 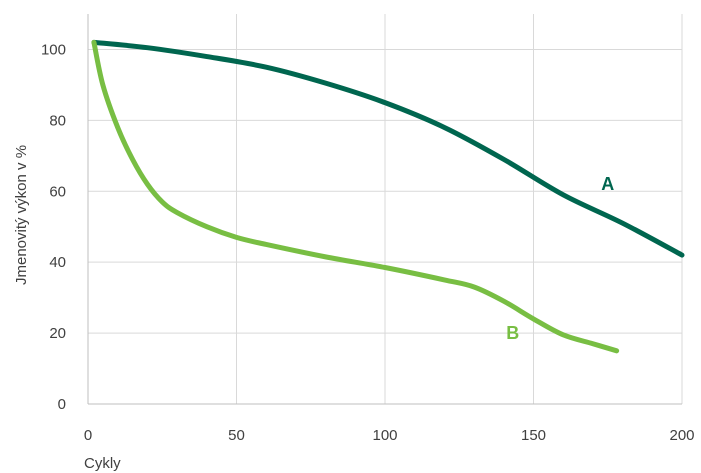 I want to click on y-tick-label-40: 40, so click(x=57, y=262).